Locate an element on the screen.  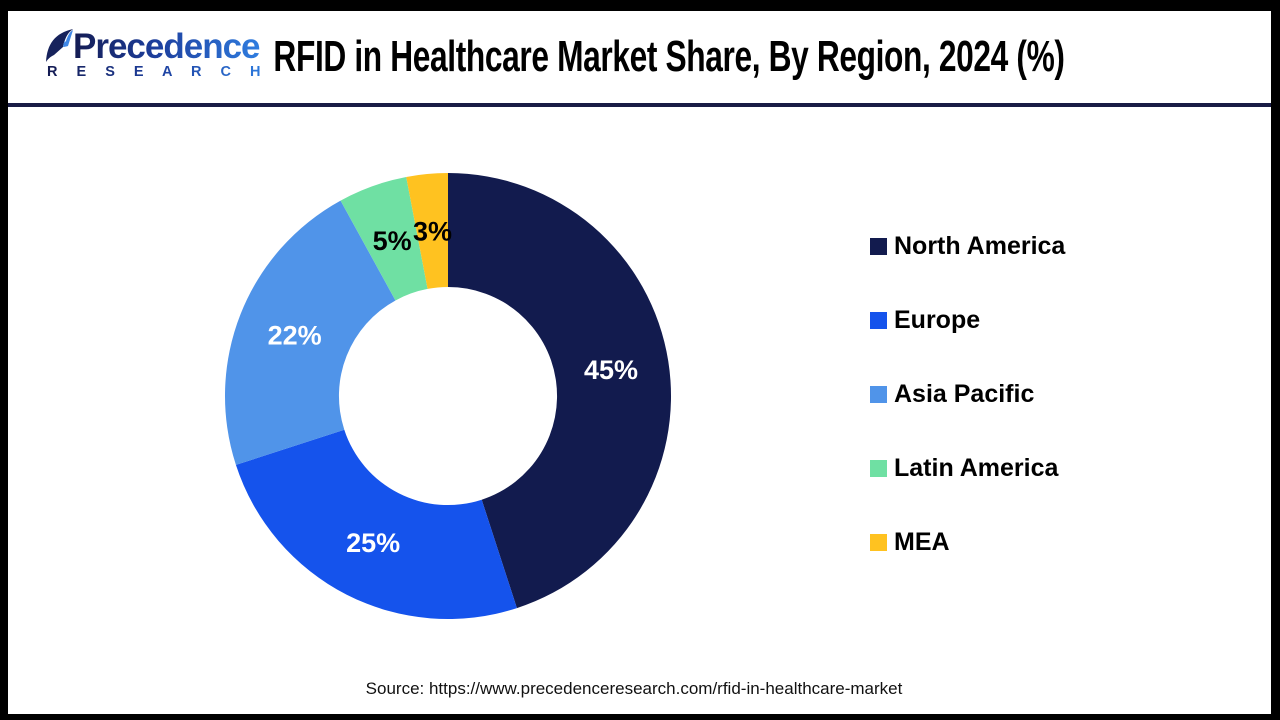
slice-value-label: 45% is located at coordinates (611, 370).